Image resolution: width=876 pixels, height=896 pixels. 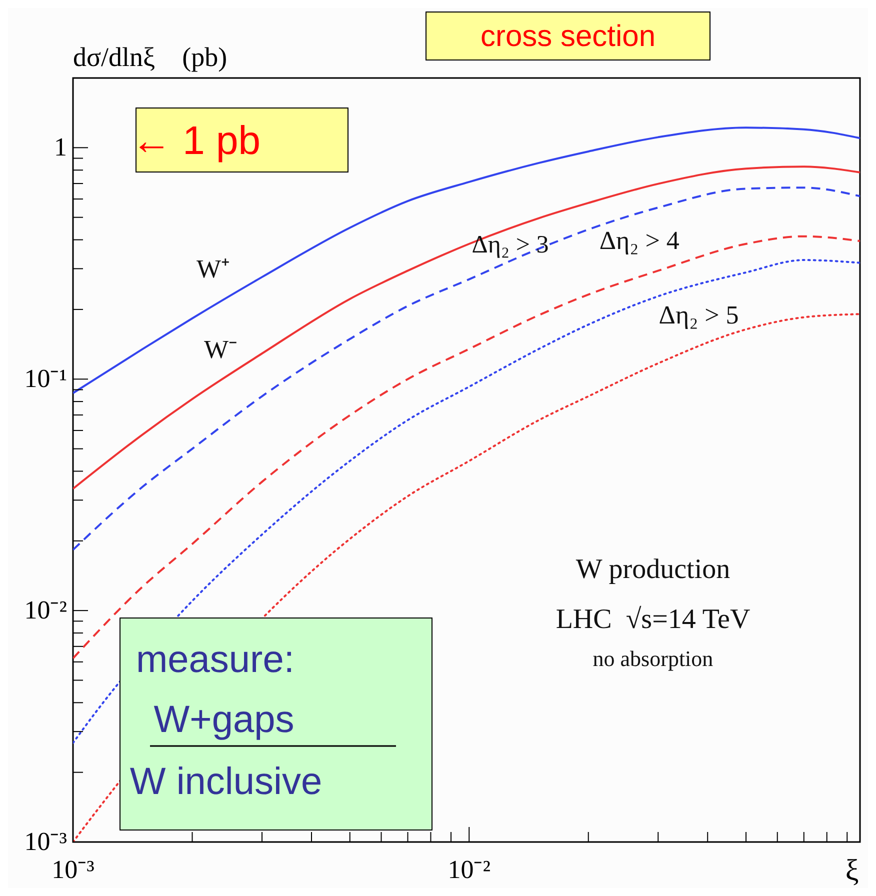 I want to click on annotation: ← 1 pb, so click(x=196, y=141).